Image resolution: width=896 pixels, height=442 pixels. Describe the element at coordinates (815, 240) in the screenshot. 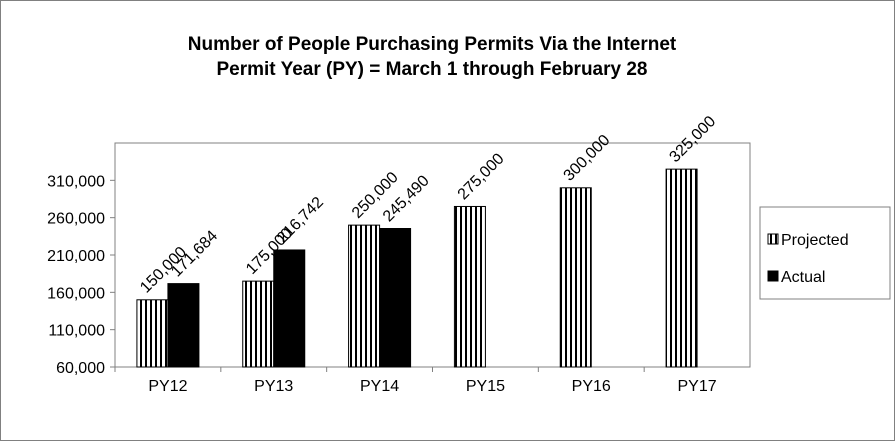

I see `legend-label: Projected` at that location.